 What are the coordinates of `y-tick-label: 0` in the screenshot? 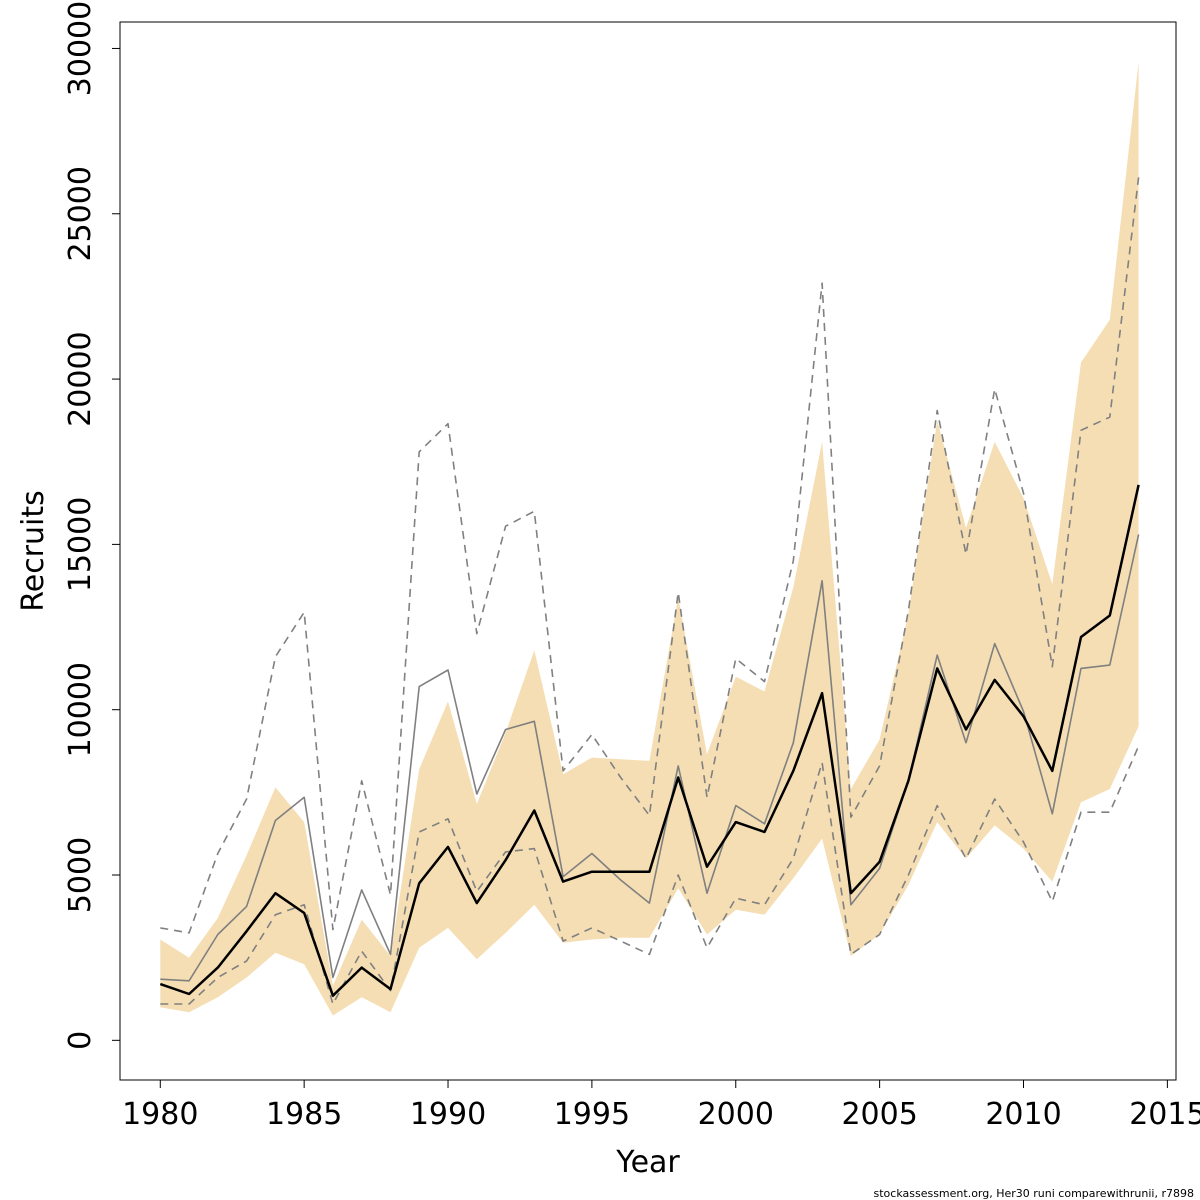 It's located at (80, 1040).